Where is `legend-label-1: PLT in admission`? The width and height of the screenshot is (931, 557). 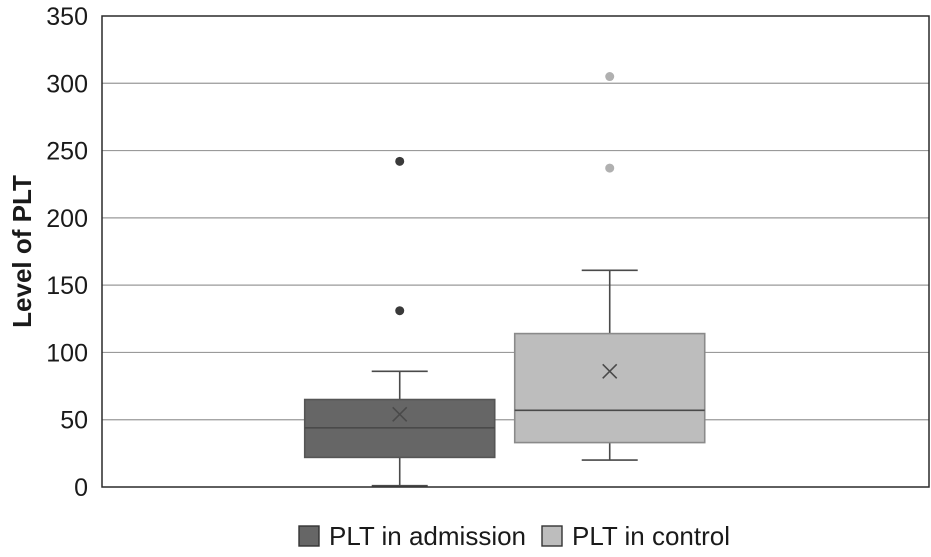
legend-label-1: PLT in admission is located at coordinates (427, 536).